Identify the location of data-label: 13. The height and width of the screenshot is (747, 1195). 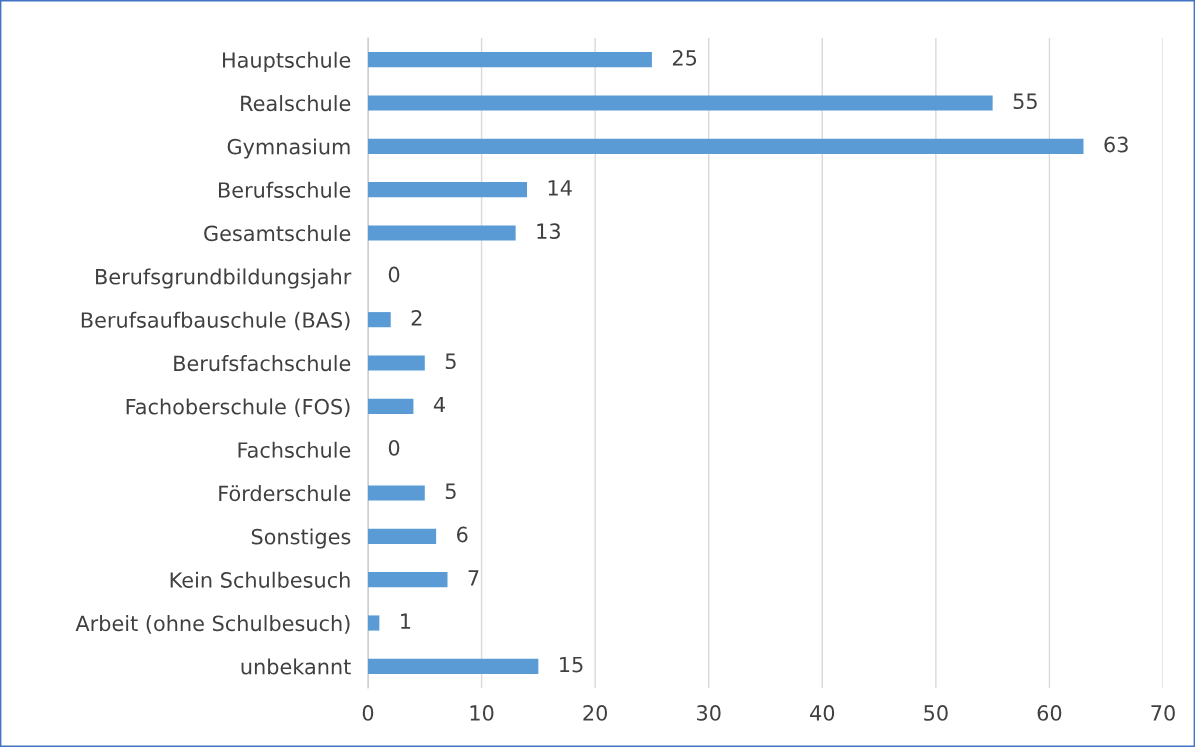
(548, 231).